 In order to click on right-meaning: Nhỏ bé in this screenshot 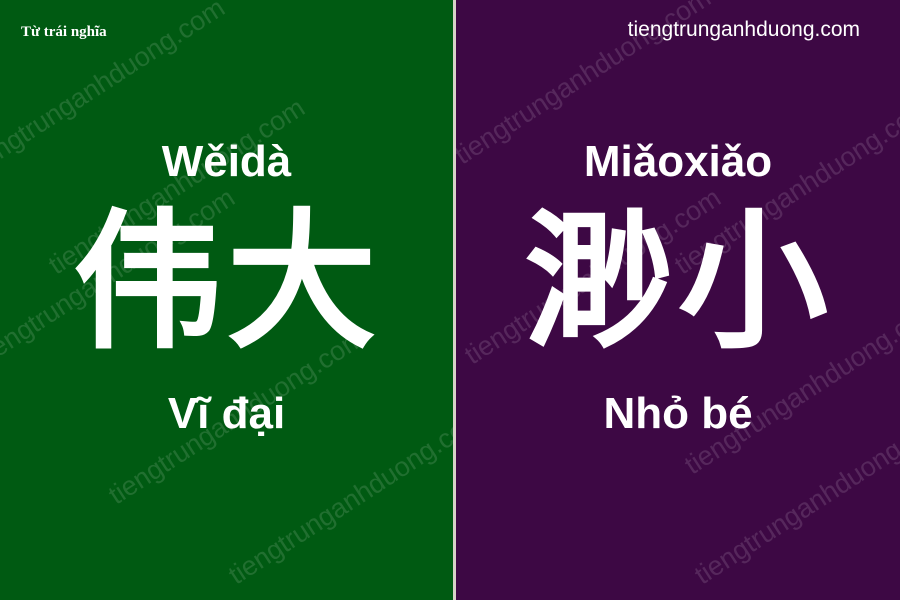, I will do `click(678, 413)`.